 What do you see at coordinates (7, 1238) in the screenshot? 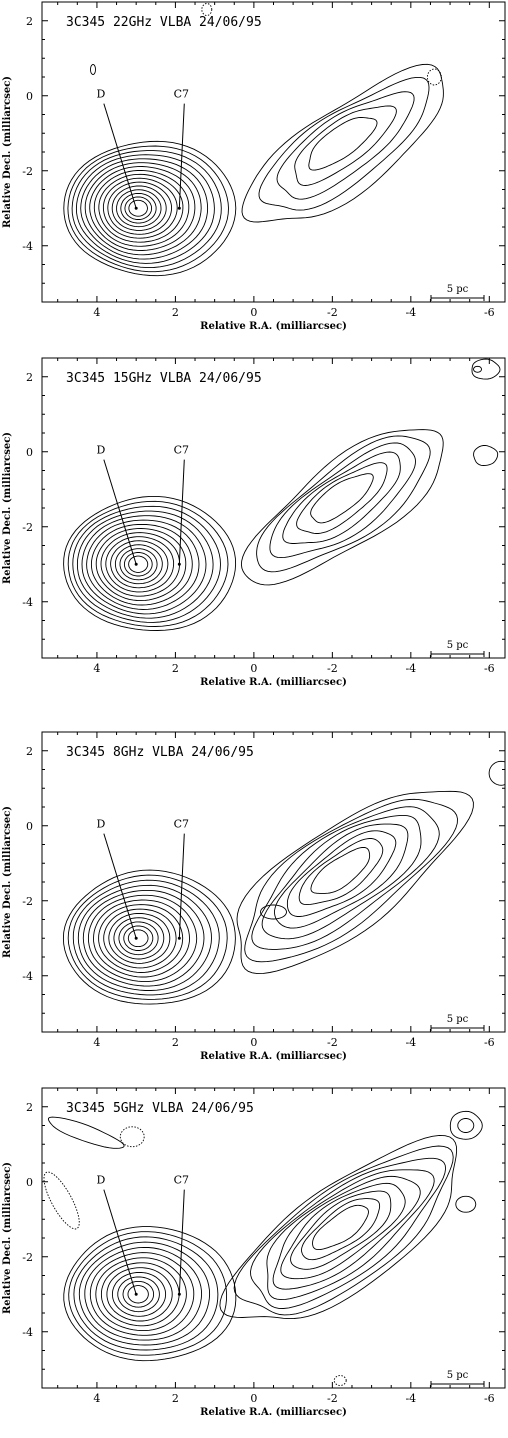
I see `y-axis-label: Relative Decl. (milliarcsec)` at bounding box center [7, 1238].